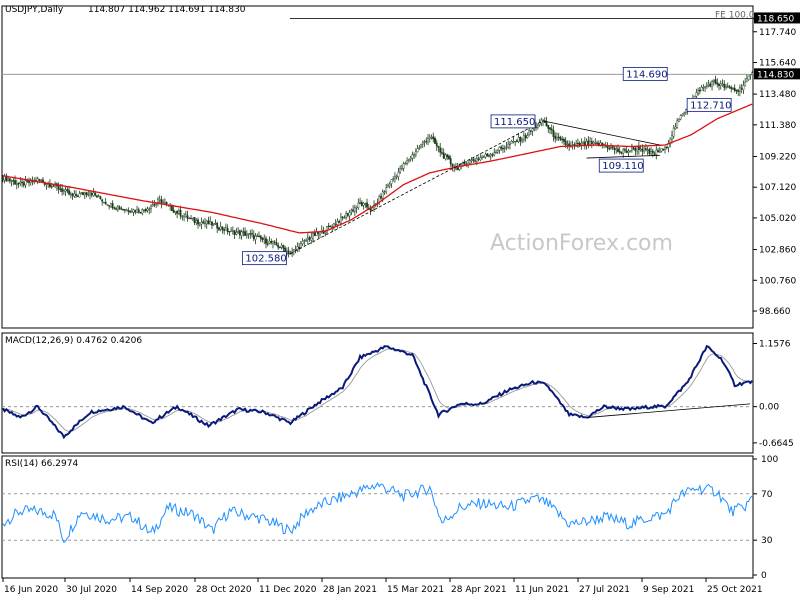 The width and height of the screenshot is (800, 600). Describe the element at coordinates (415, 590) in the screenshot. I see `x-tick-label: 15 Mar 2021` at that location.